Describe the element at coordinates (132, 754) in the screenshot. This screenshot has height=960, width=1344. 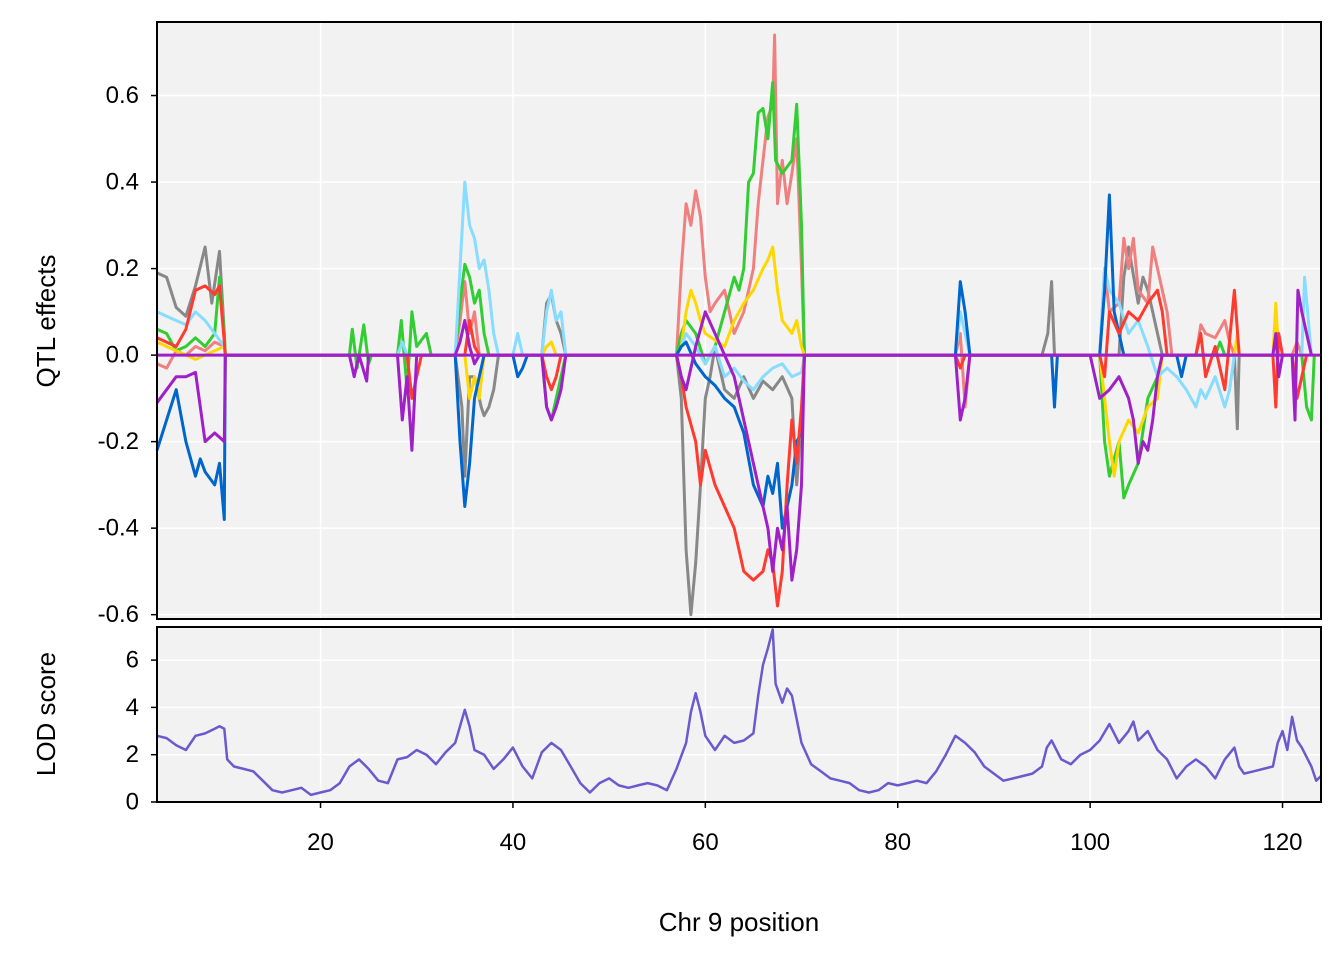
I see `lod-y-tick-label: 2` at that location.